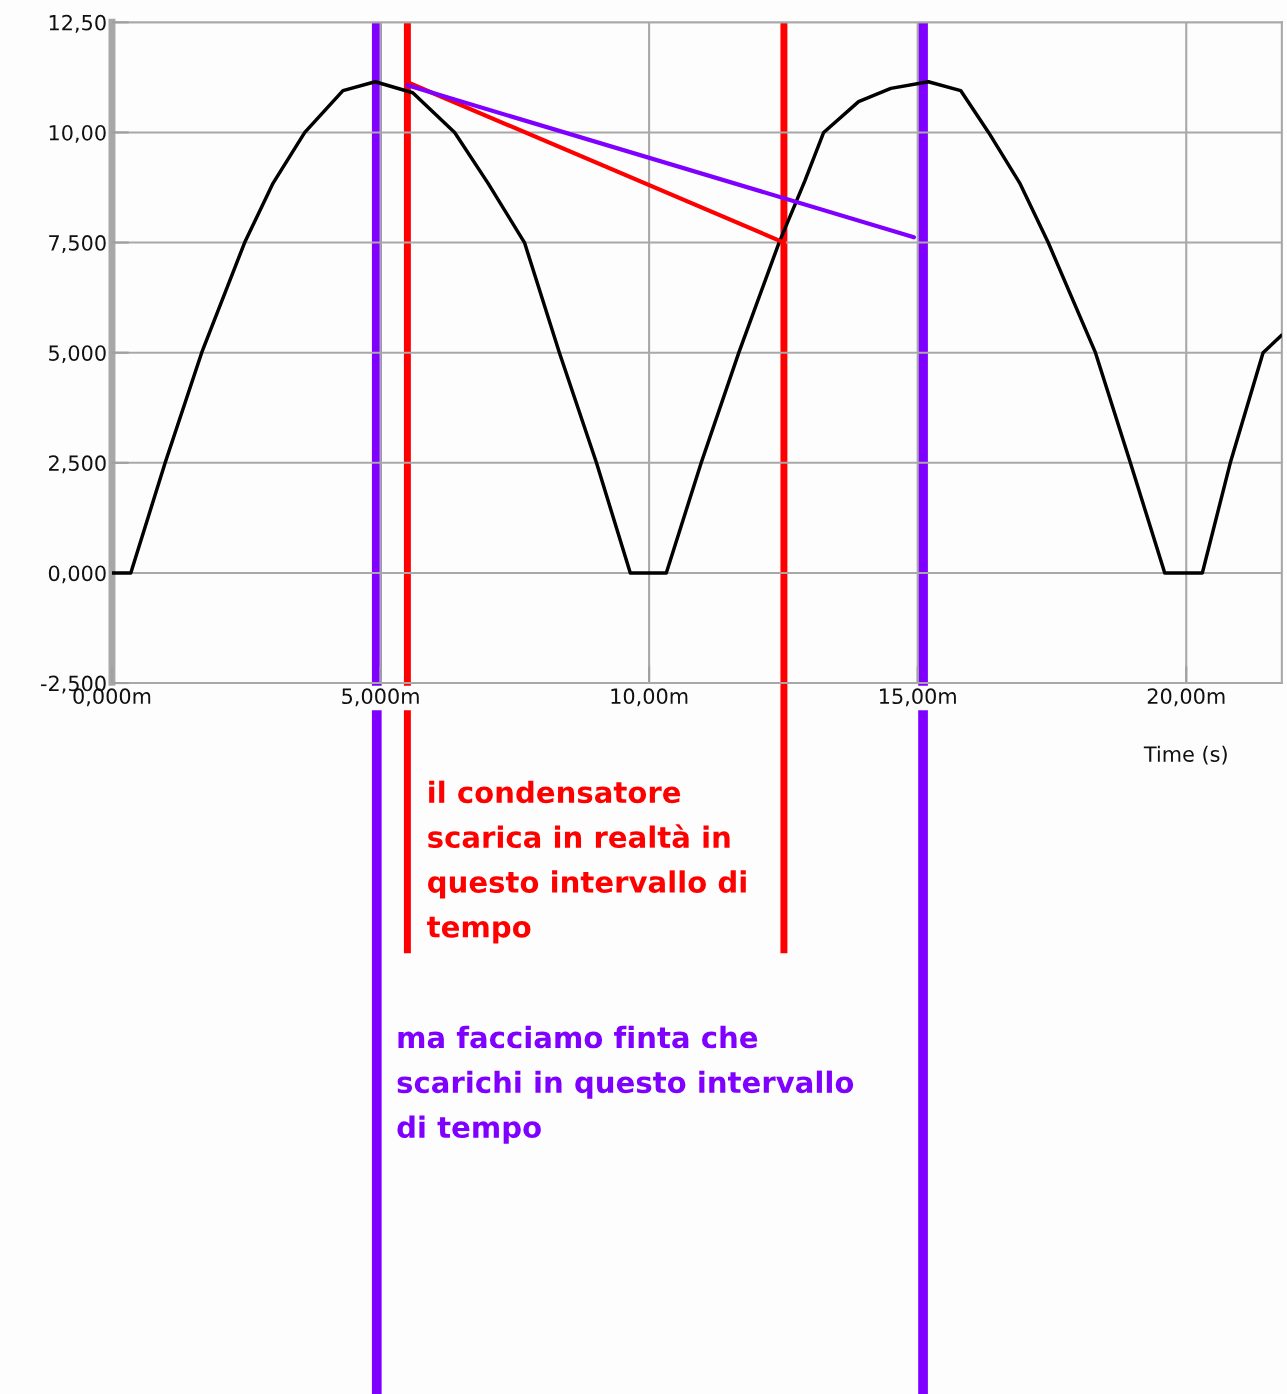 The height and width of the screenshot is (1394, 1287). Describe the element at coordinates (1185, 755) in the screenshot. I see `x-axis-title: Time (s)` at that location.